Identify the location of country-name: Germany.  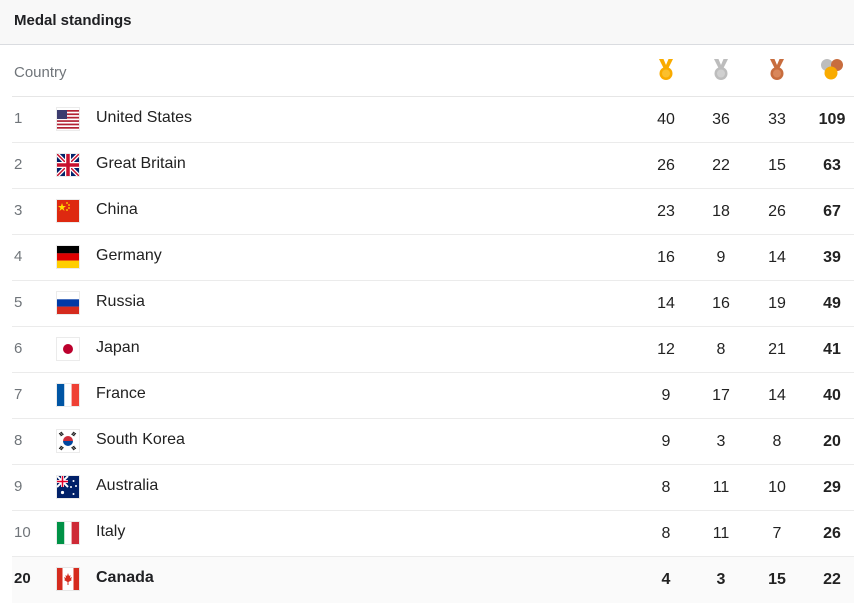
(129, 255).